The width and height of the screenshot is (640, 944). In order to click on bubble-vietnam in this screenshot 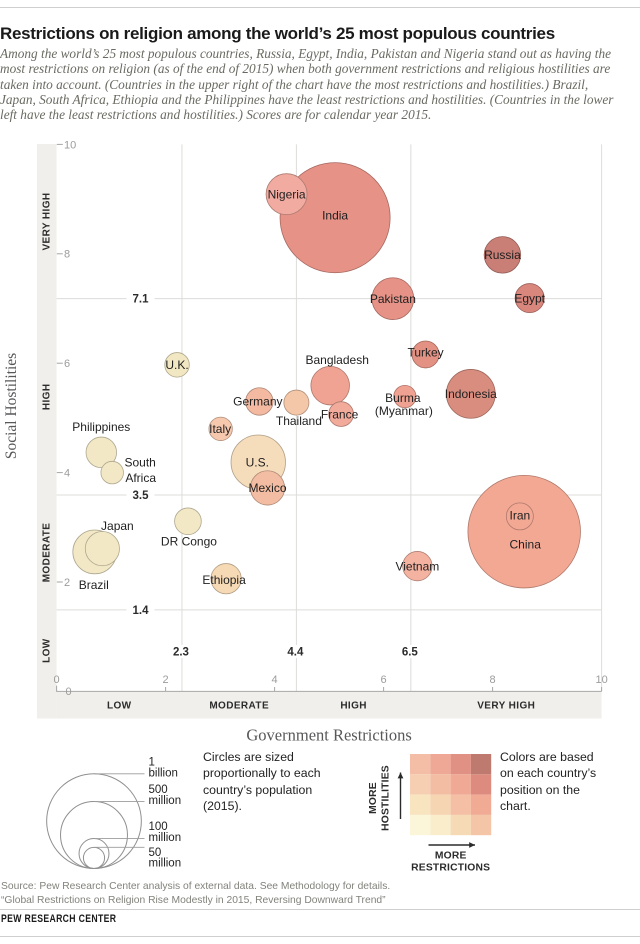, I will do `click(417, 566)`.